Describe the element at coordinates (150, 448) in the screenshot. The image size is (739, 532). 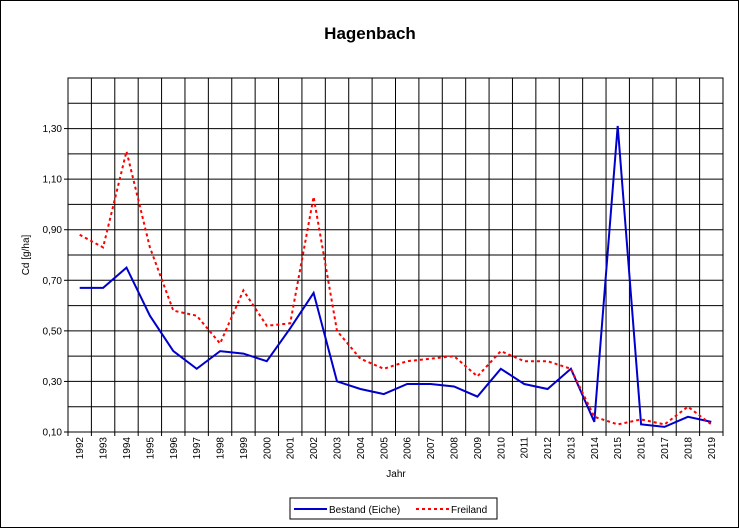
I see `x-tick-label: 1995` at that location.